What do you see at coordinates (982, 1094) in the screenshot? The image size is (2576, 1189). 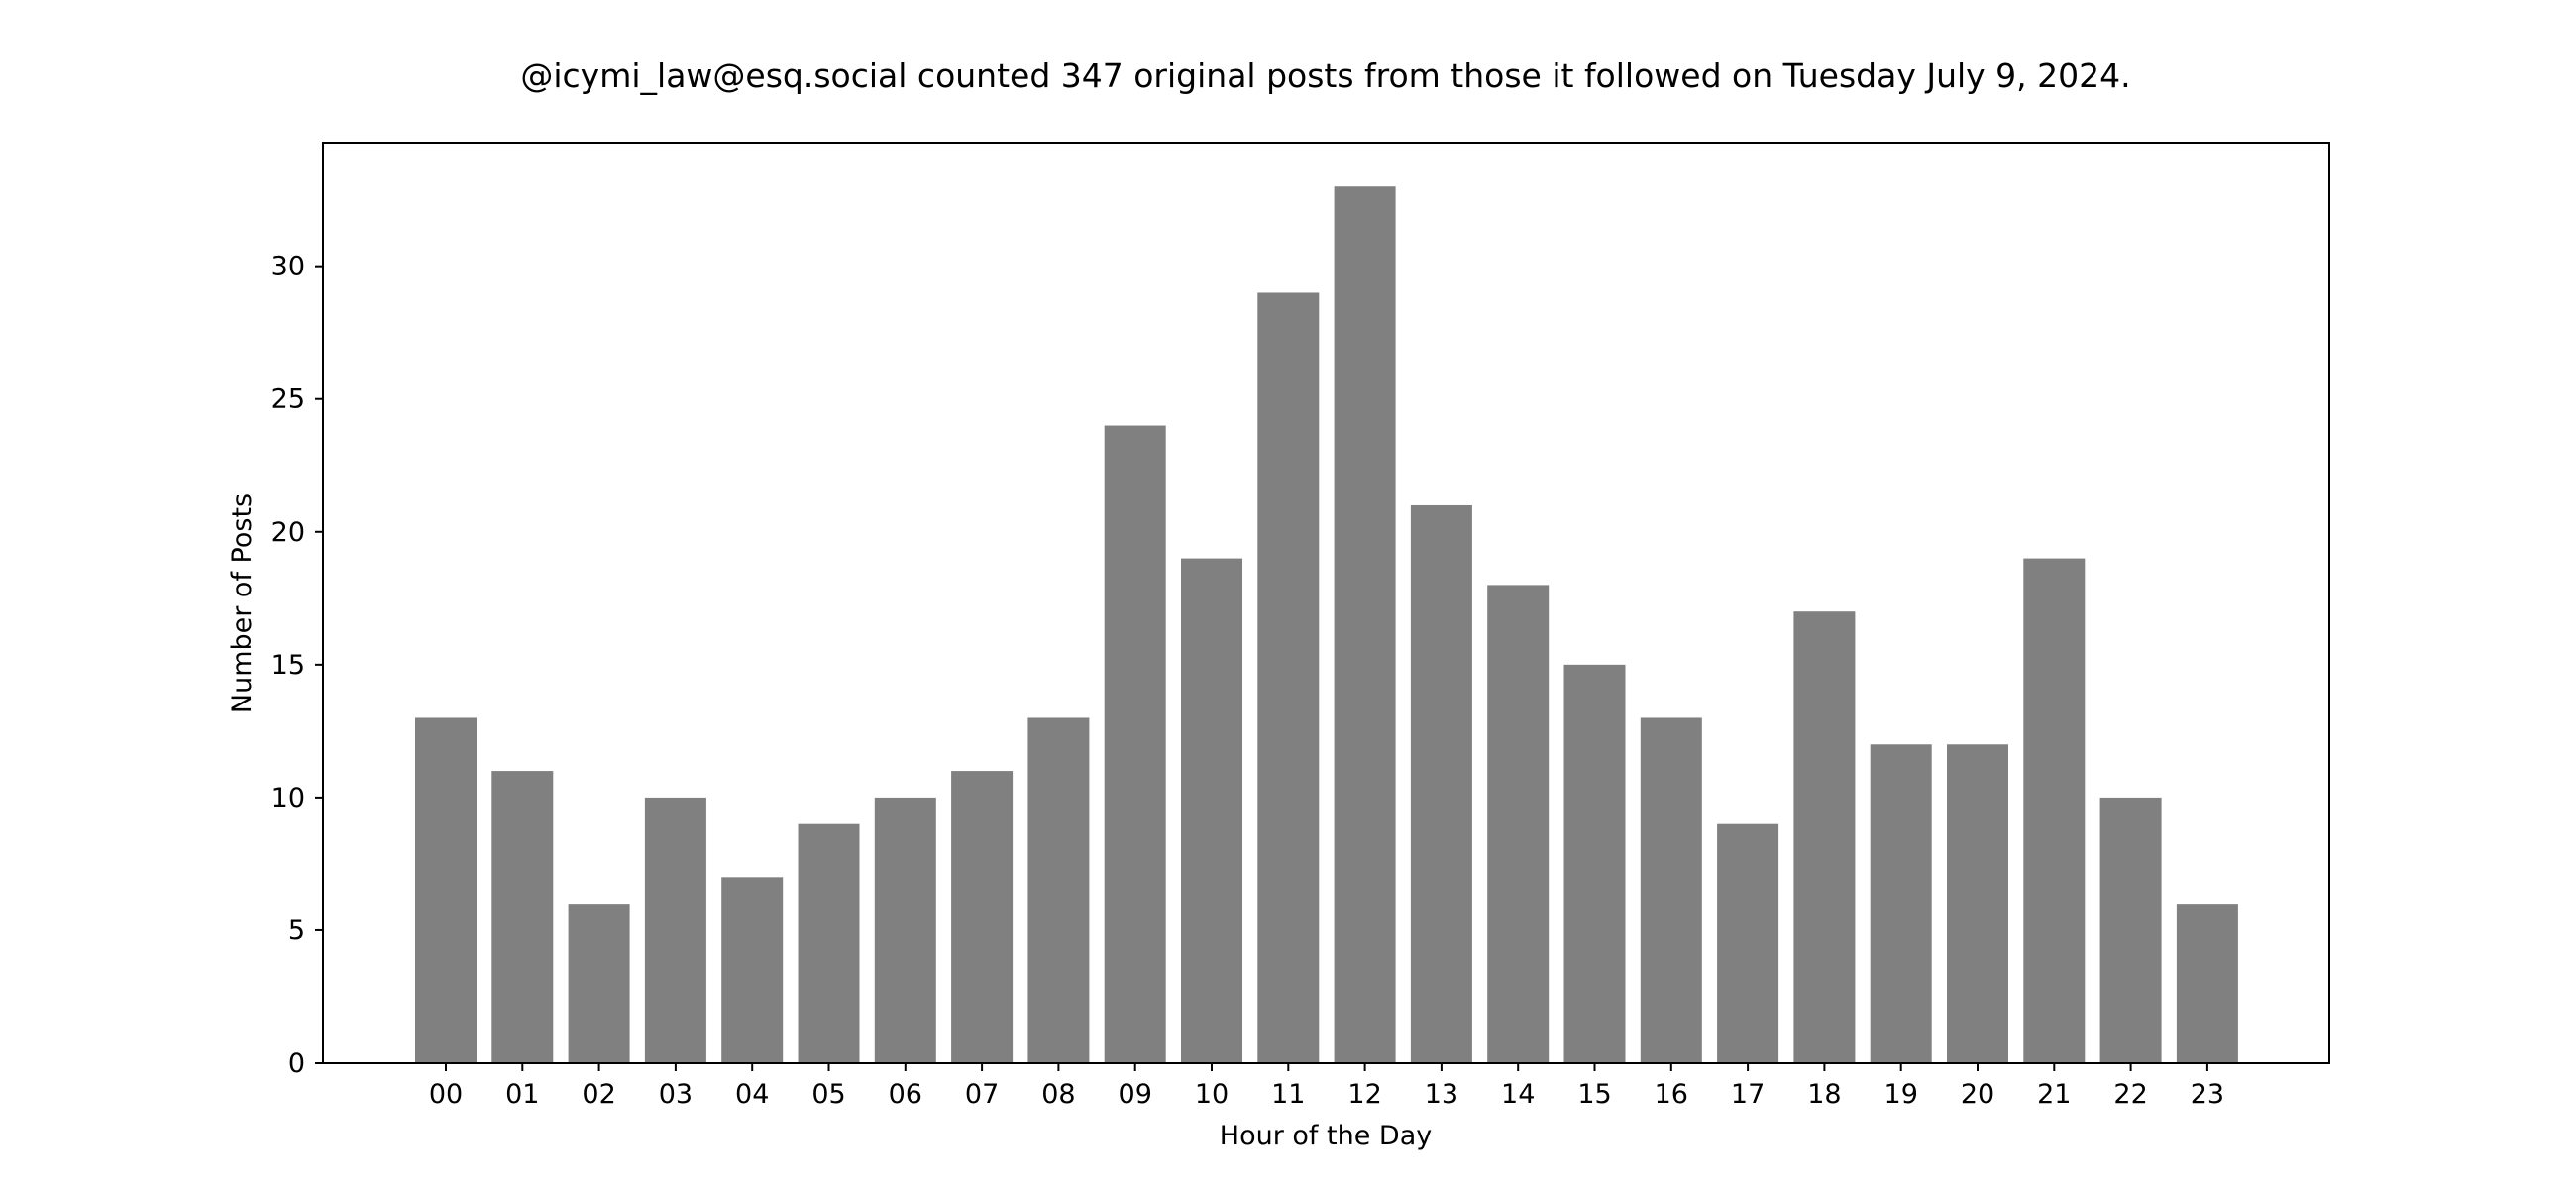 I see `x-tick-label: 07` at bounding box center [982, 1094].